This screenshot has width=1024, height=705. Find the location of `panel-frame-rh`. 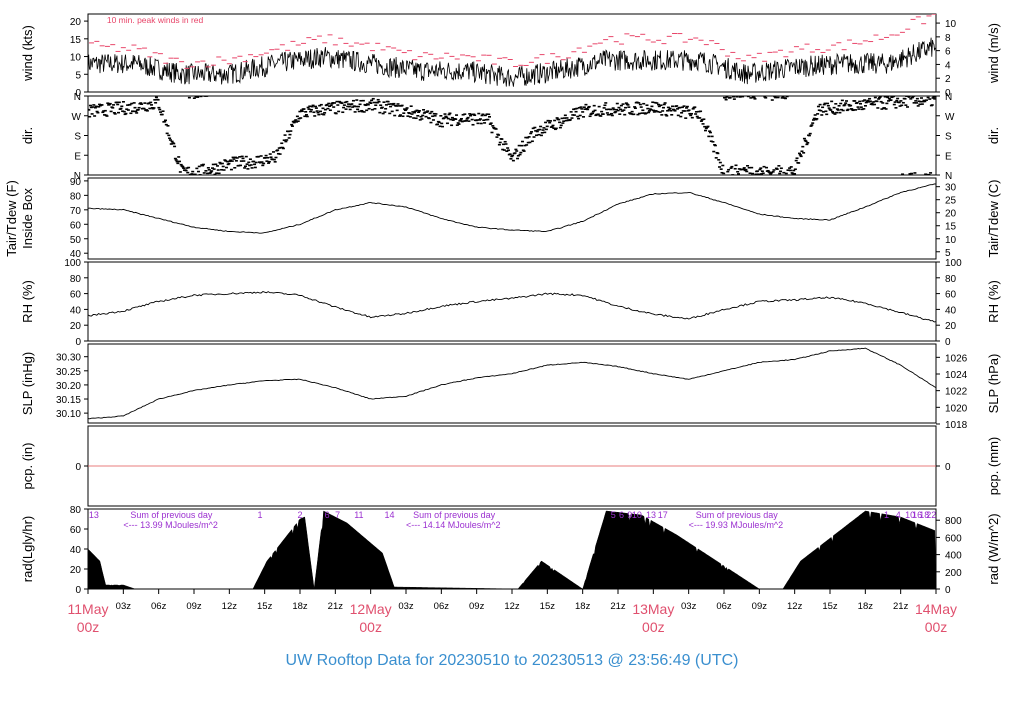

panel-frame-rh is located at coordinates (512, 301).